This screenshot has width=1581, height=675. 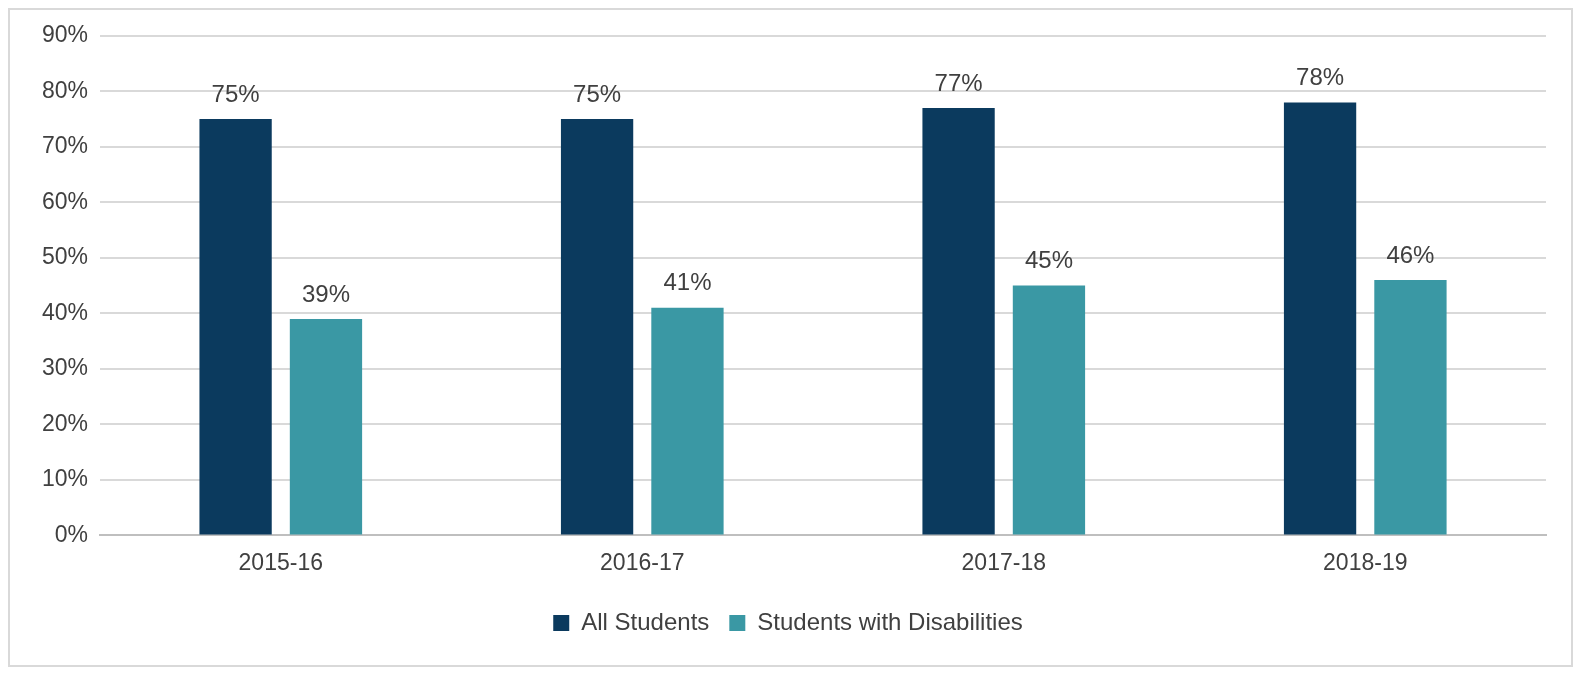 I want to click on y-tick-label: 60%, so click(x=65, y=200).